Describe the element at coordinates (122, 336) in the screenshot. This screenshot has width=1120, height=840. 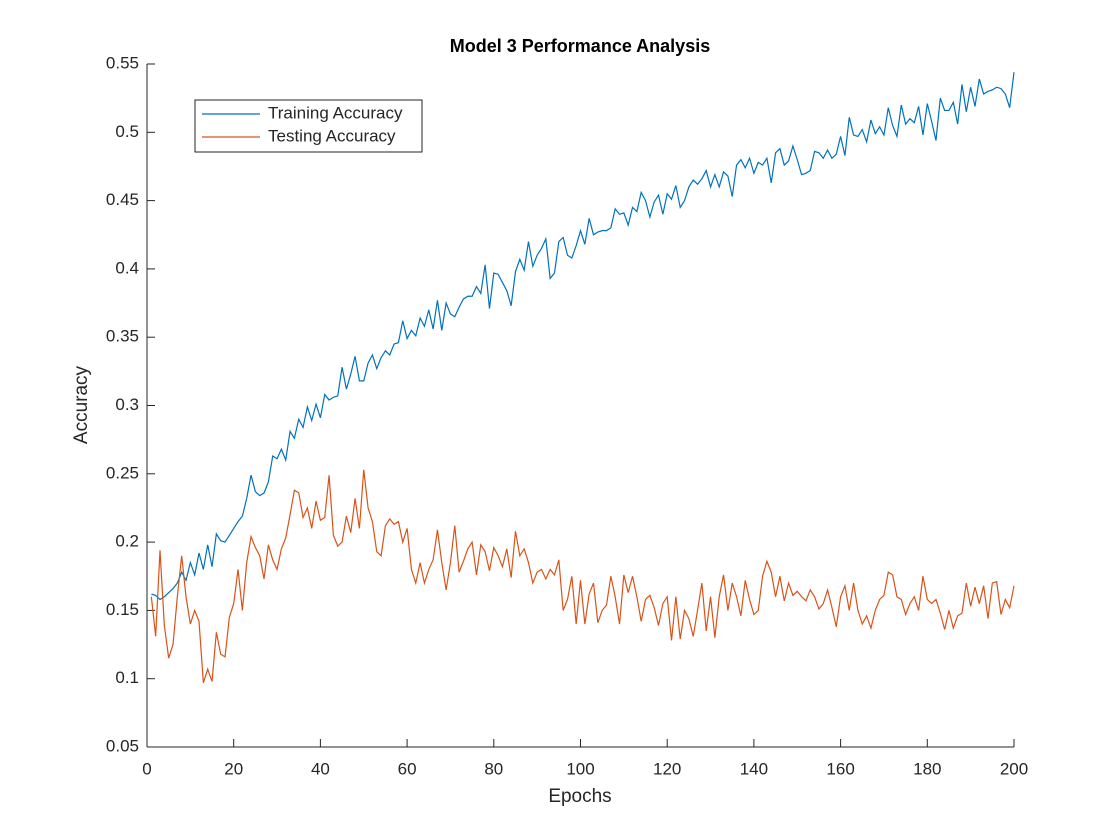
I see `y-tick-label: 0.35` at that location.